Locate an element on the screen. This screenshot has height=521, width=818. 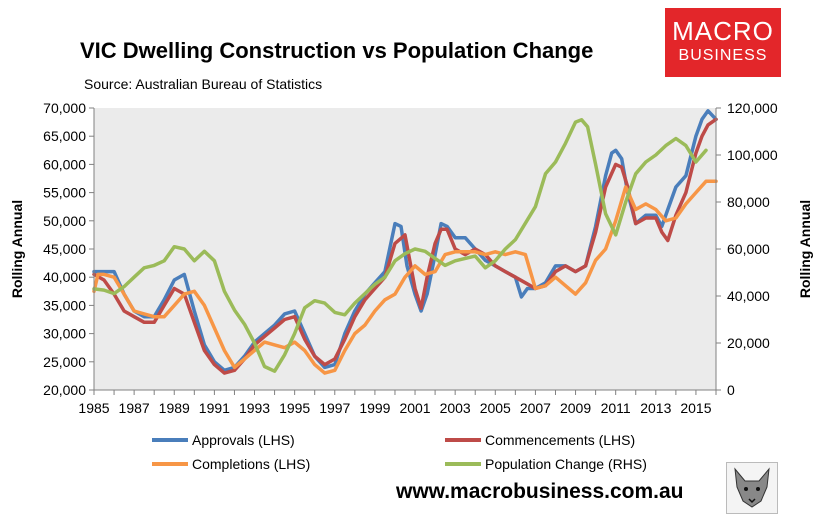
chart-source: Source: Australian Bureau of Statistics is located at coordinates (203, 84).